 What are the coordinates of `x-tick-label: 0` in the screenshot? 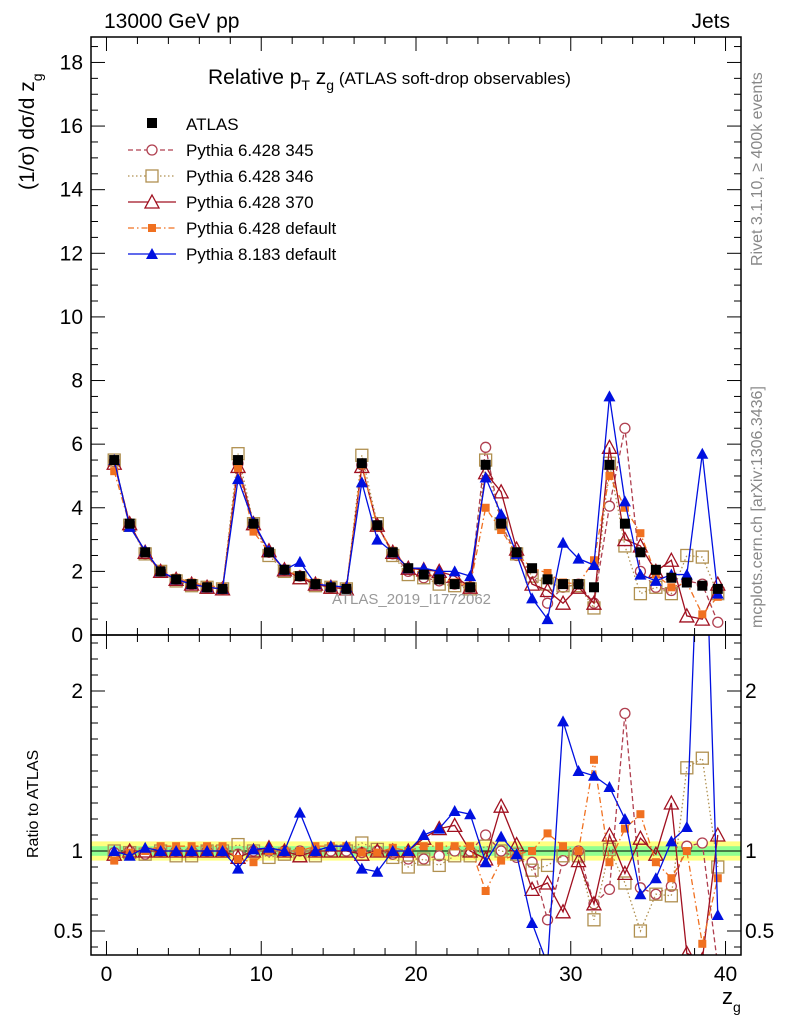 It's located at (107, 974).